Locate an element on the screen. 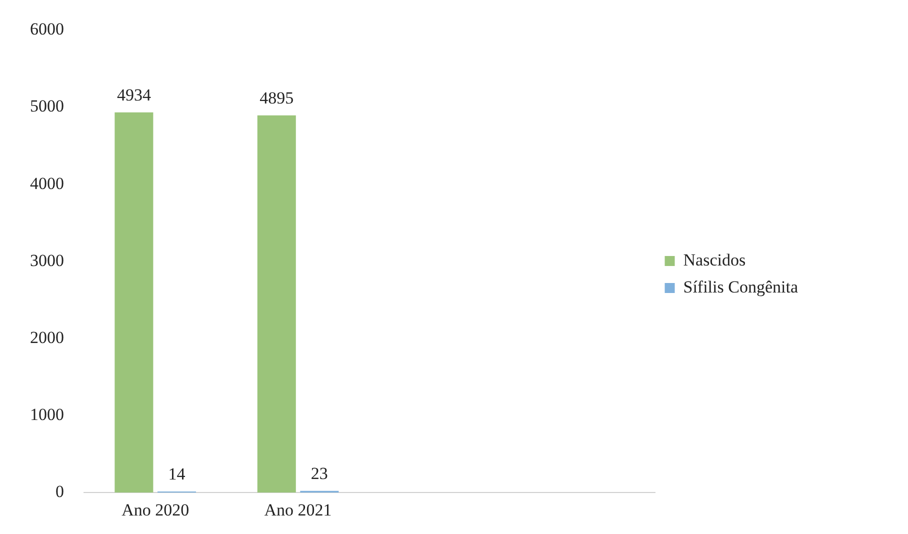 This screenshot has width=908, height=534. data-label: 23 is located at coordinates (319, 473).